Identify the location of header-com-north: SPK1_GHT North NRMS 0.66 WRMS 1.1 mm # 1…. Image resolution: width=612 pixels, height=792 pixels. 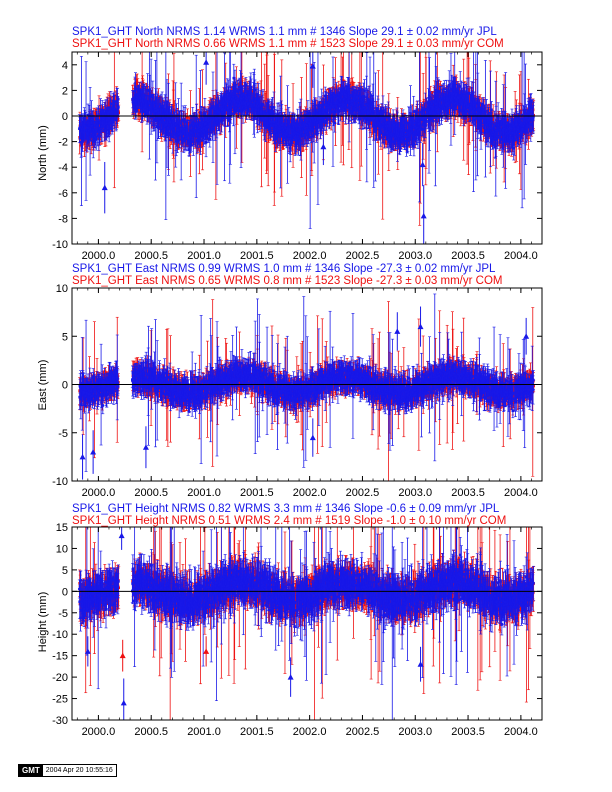
(288, 44).